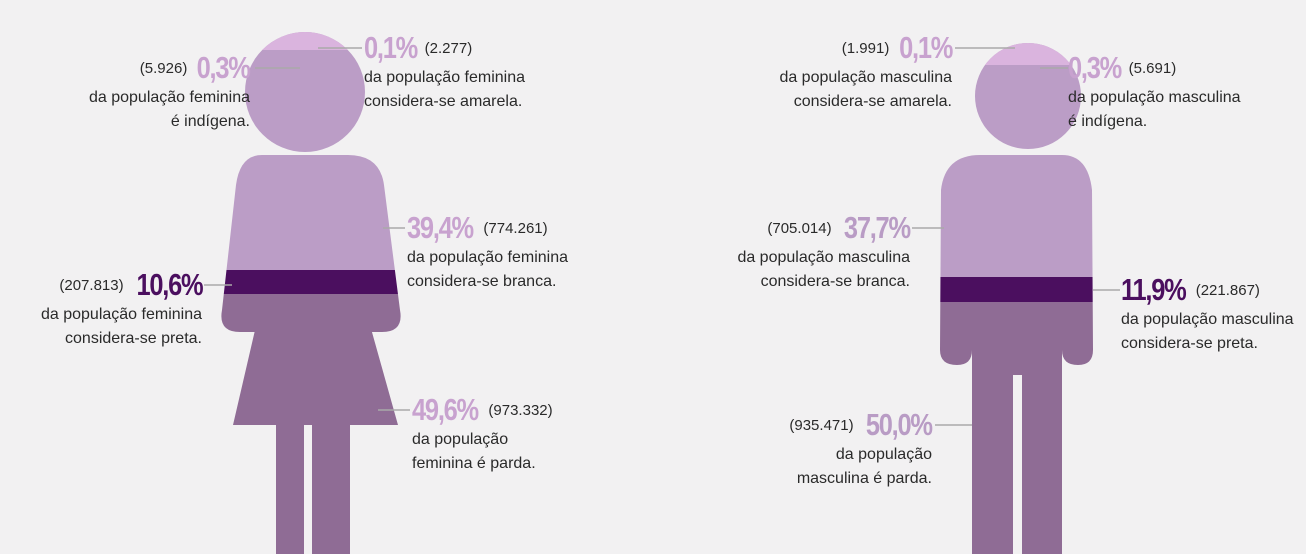  I want to click on headline: 0,1% (2.277), so click(444, 48).